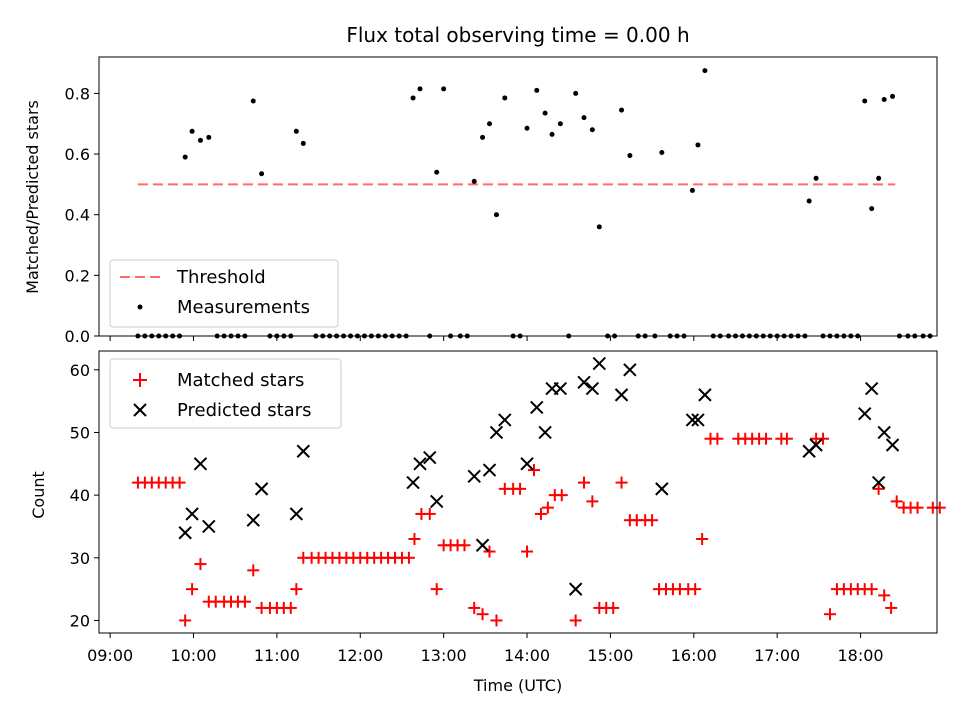 The width and height of the screenshot is (960, 720). What do you see at coordinates (110, 655) in the screenshot?
I see `bottom-x-tick-label: 09:00` at bounding box center [110, 655].